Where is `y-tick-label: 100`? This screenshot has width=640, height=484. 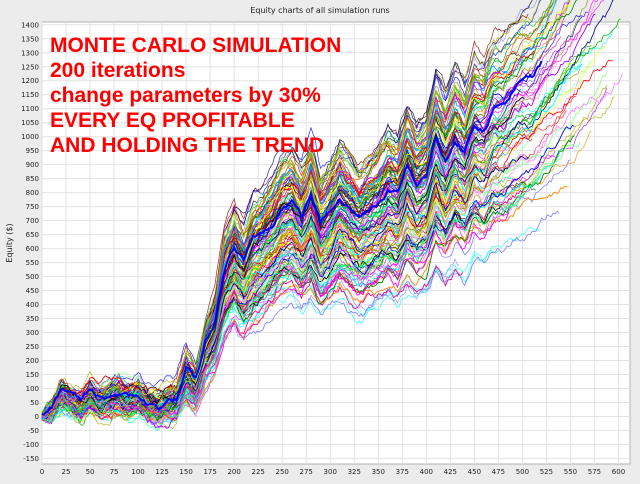
y-tick-label: 100 is located at coordinates (32, 389).